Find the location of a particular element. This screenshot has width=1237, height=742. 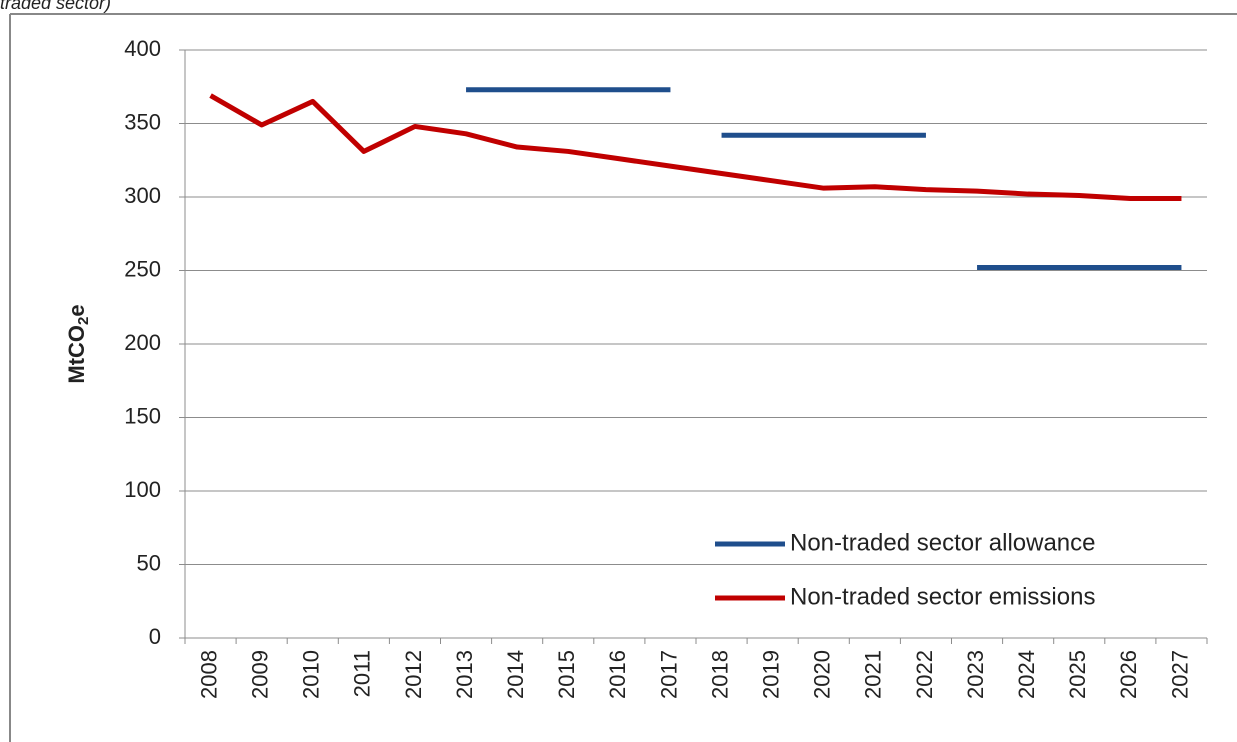

y-tick-label: 250 is located at coordinates (142, 268).